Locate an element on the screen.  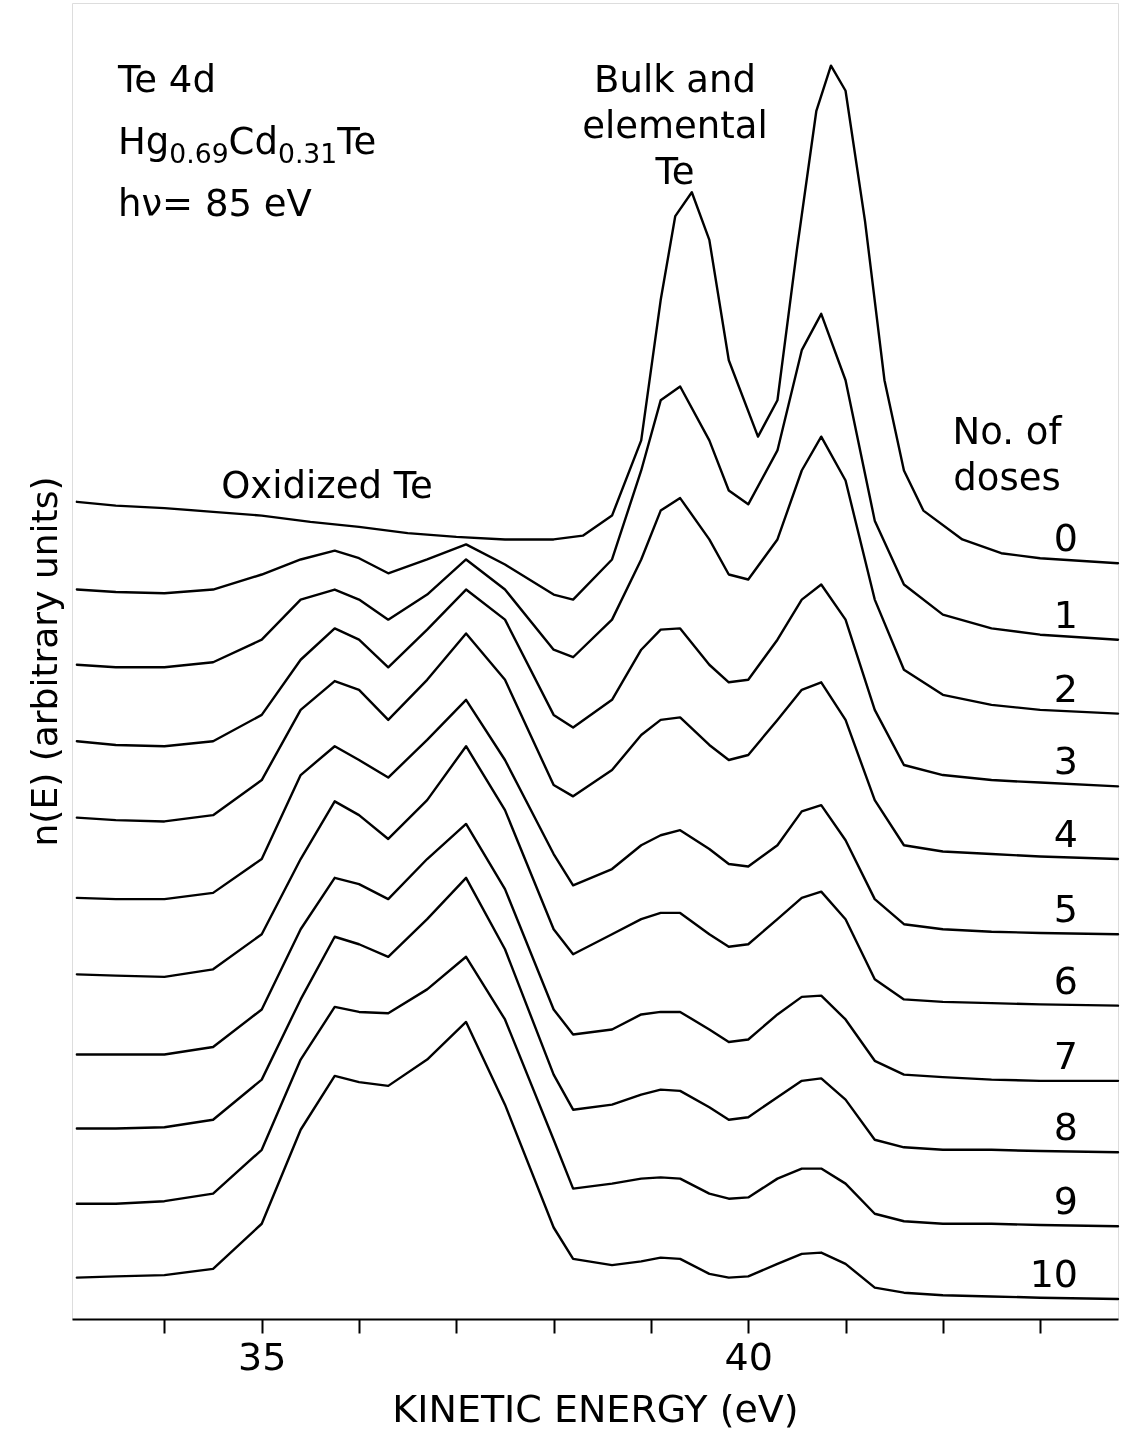
y-axis-title: n(E) (arbitrary units) is located at coordinates (44, 661).